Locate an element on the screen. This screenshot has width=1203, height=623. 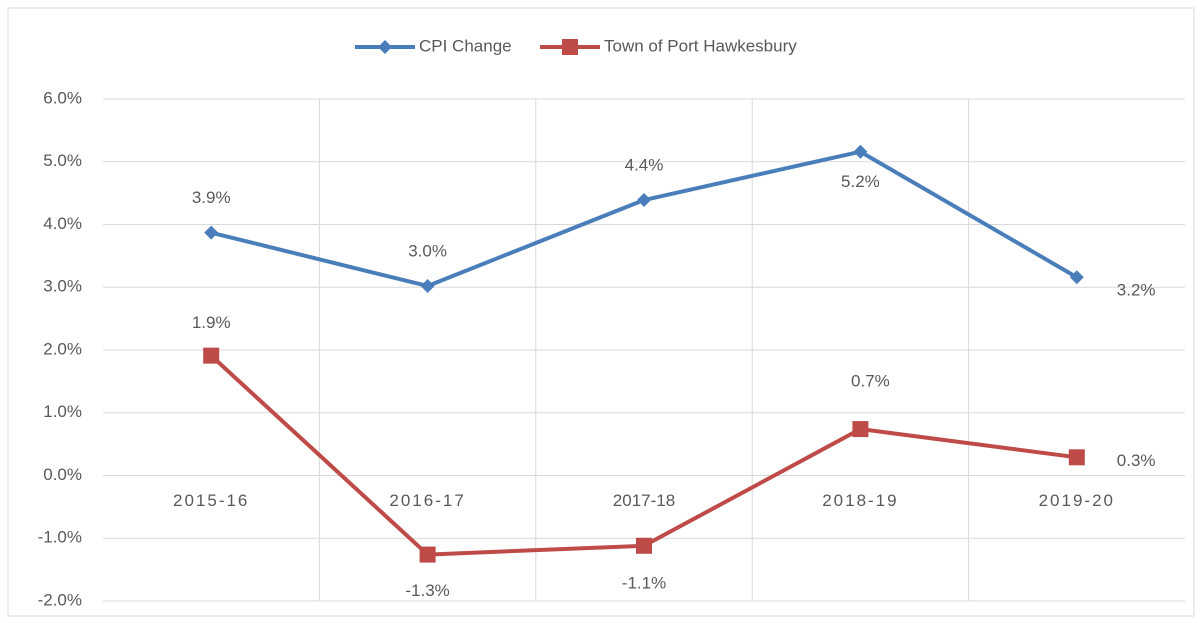
data-label: 3.9% is located at coordinates (211, 197).